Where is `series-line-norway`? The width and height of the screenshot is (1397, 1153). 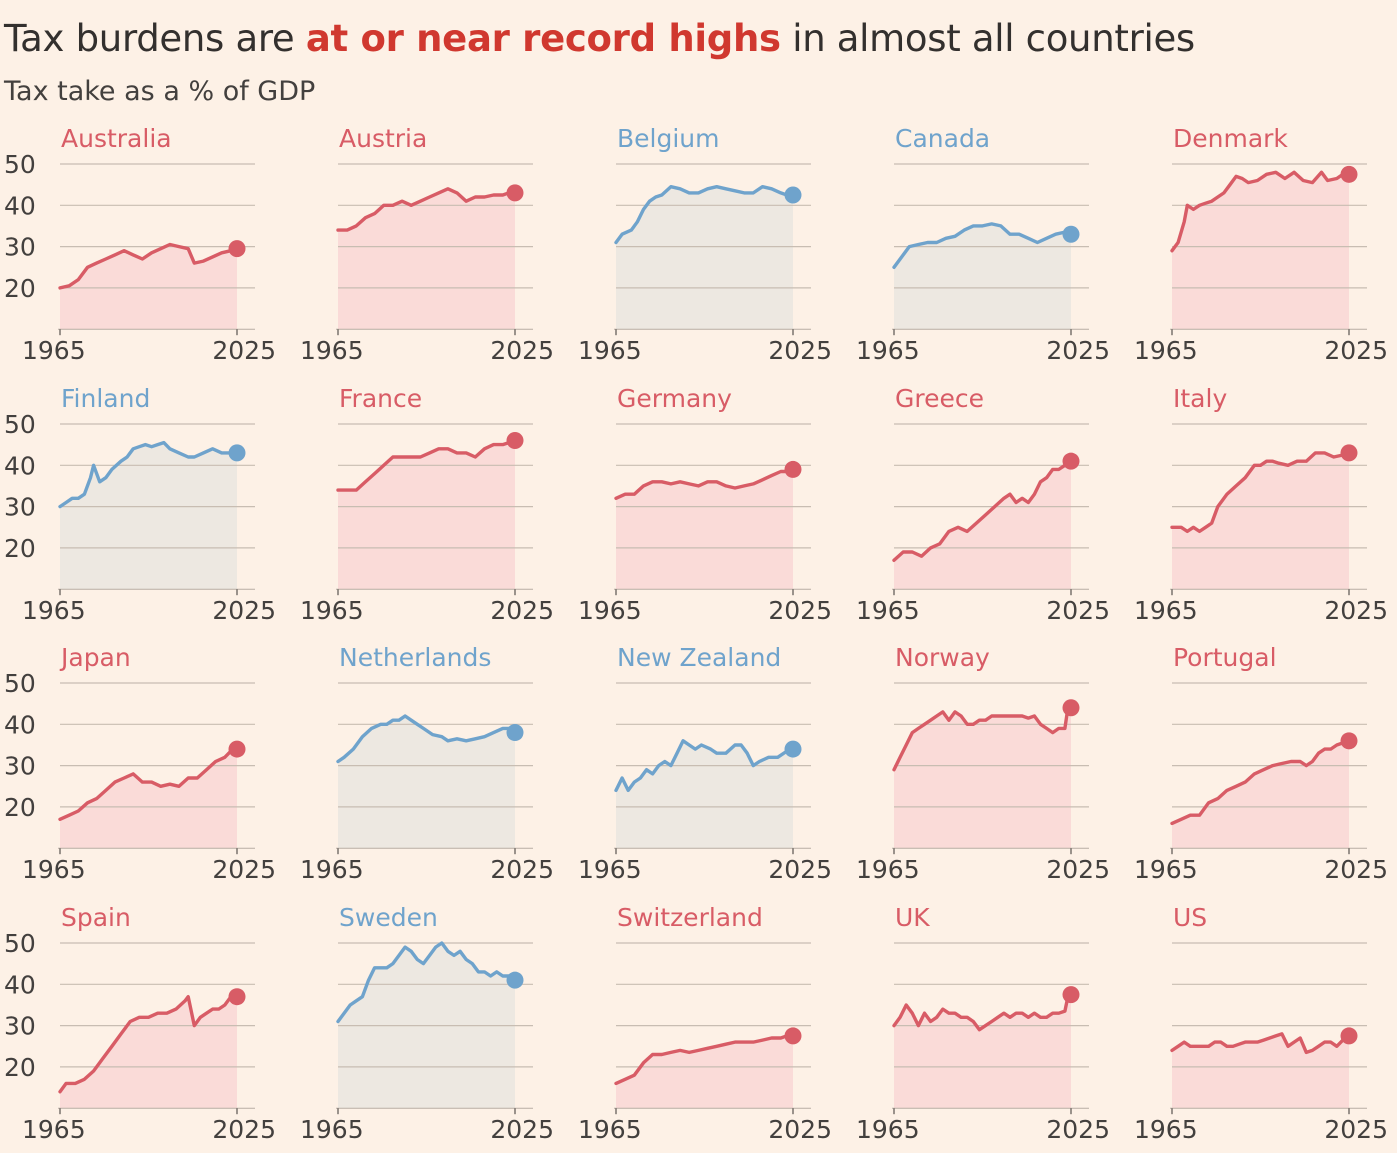
series-line-norway is located at coordinates (982, 739).